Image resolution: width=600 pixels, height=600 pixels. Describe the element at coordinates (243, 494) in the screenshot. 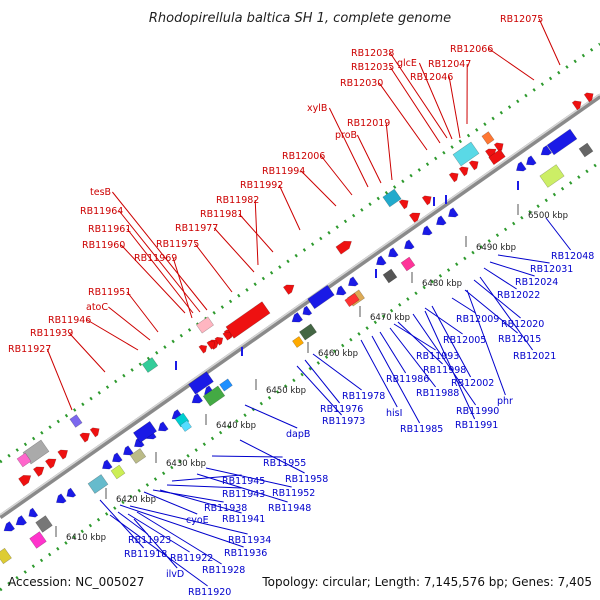

I see `gene-label-rb11943: RB11943` at that location.